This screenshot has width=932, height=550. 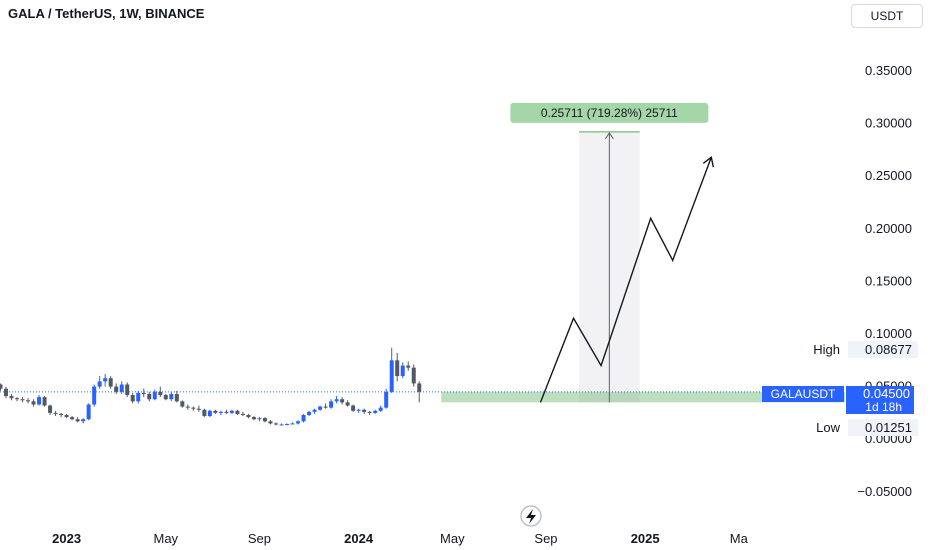 What do you see at coordinates (887, 16) in the screenshot?
I see `currency-selector-button: USDT` at bounding box center [887, 16].